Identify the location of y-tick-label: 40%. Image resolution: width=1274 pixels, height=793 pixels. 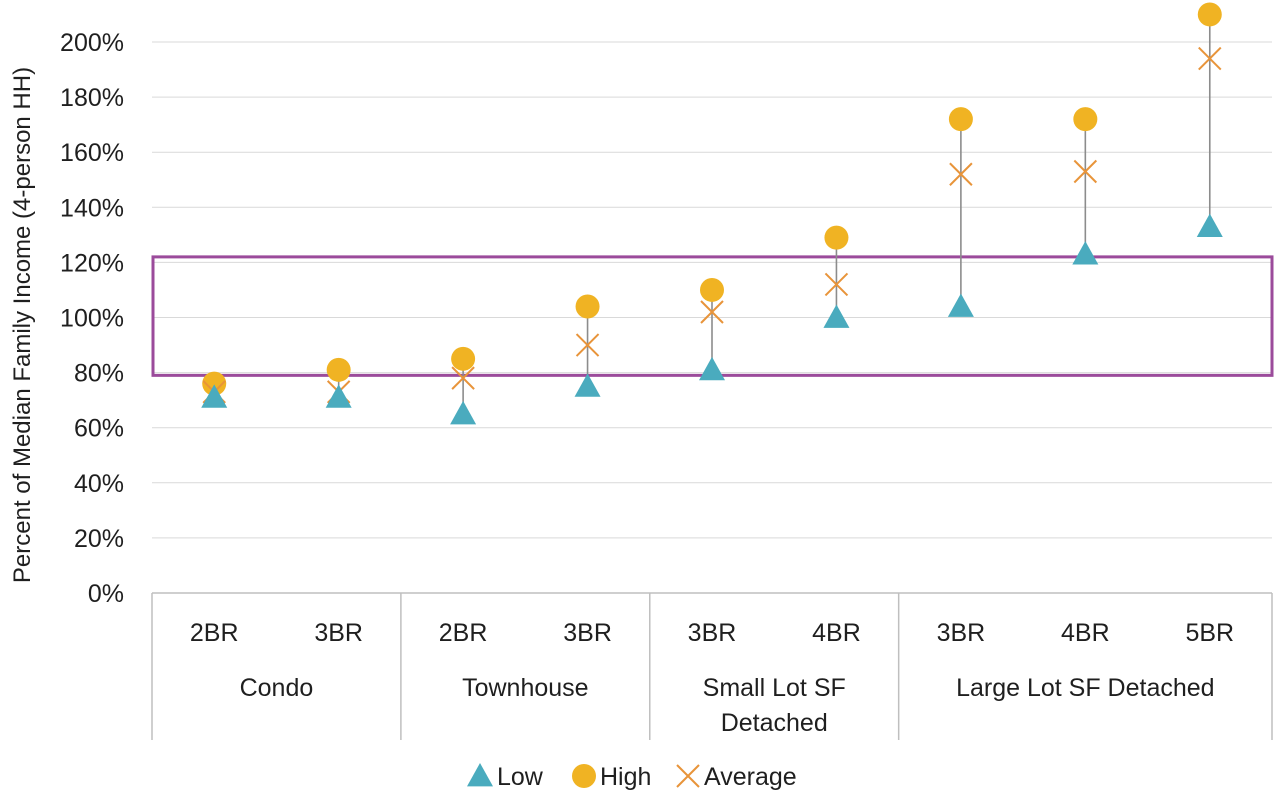
(99, 484).